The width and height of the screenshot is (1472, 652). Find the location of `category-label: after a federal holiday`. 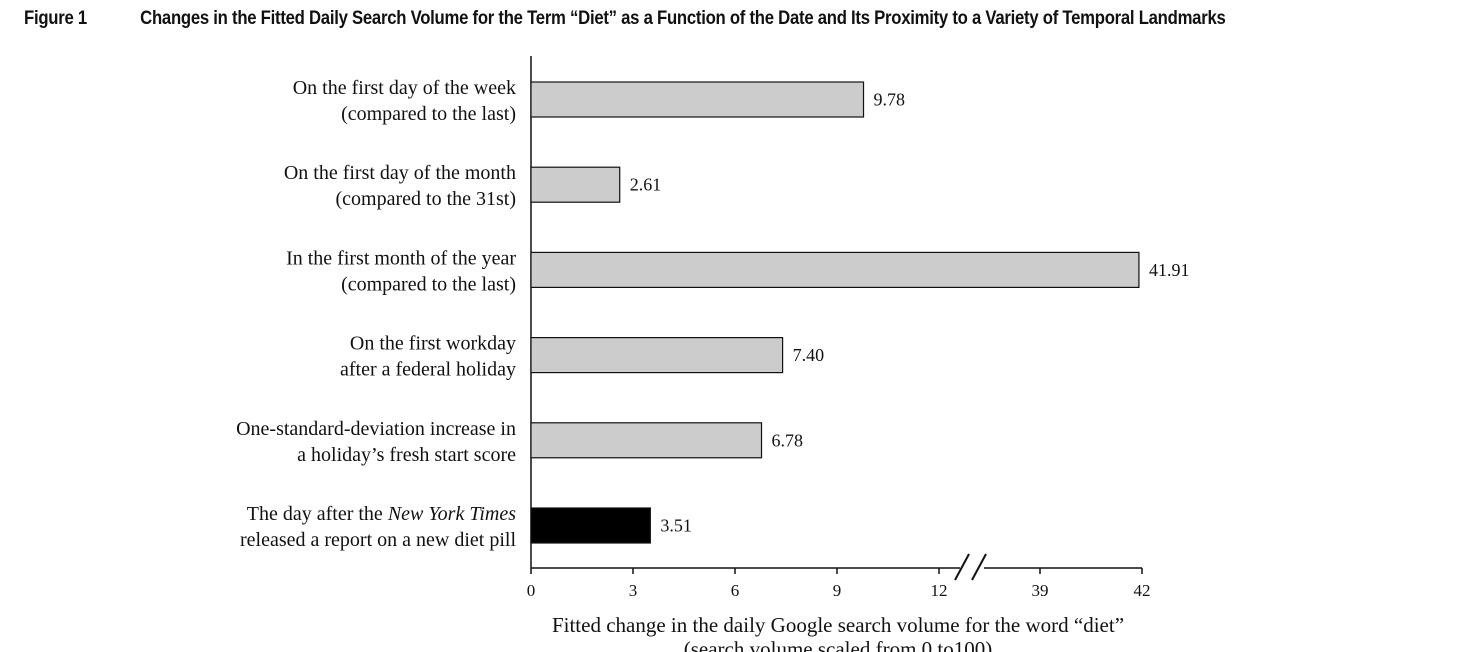

category-label: after a federal holiday is located at coordinates (428, 370).